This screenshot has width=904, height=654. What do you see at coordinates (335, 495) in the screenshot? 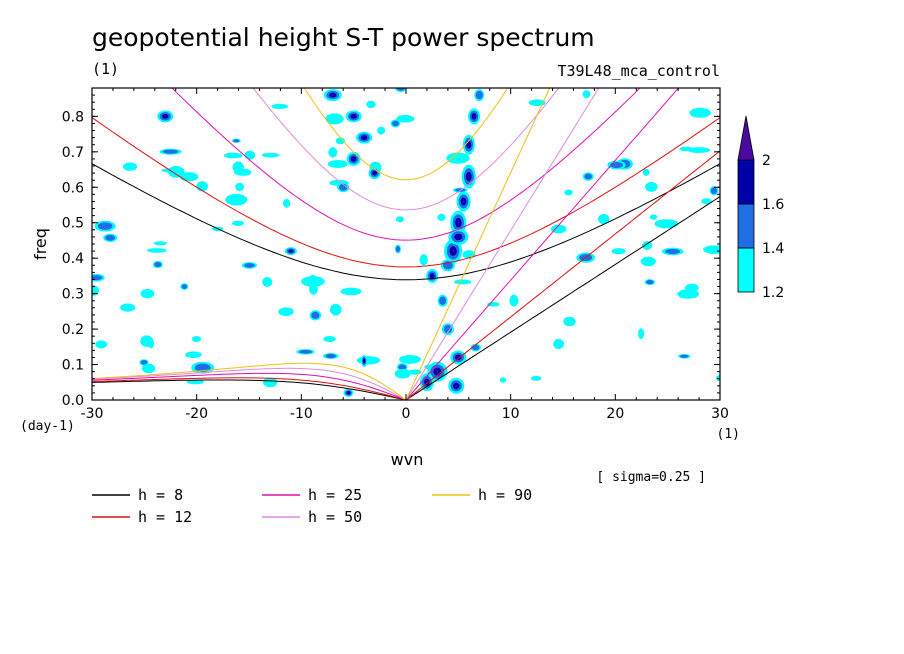
I see `legend-label: h = 25` at bounding box center [335, 495].